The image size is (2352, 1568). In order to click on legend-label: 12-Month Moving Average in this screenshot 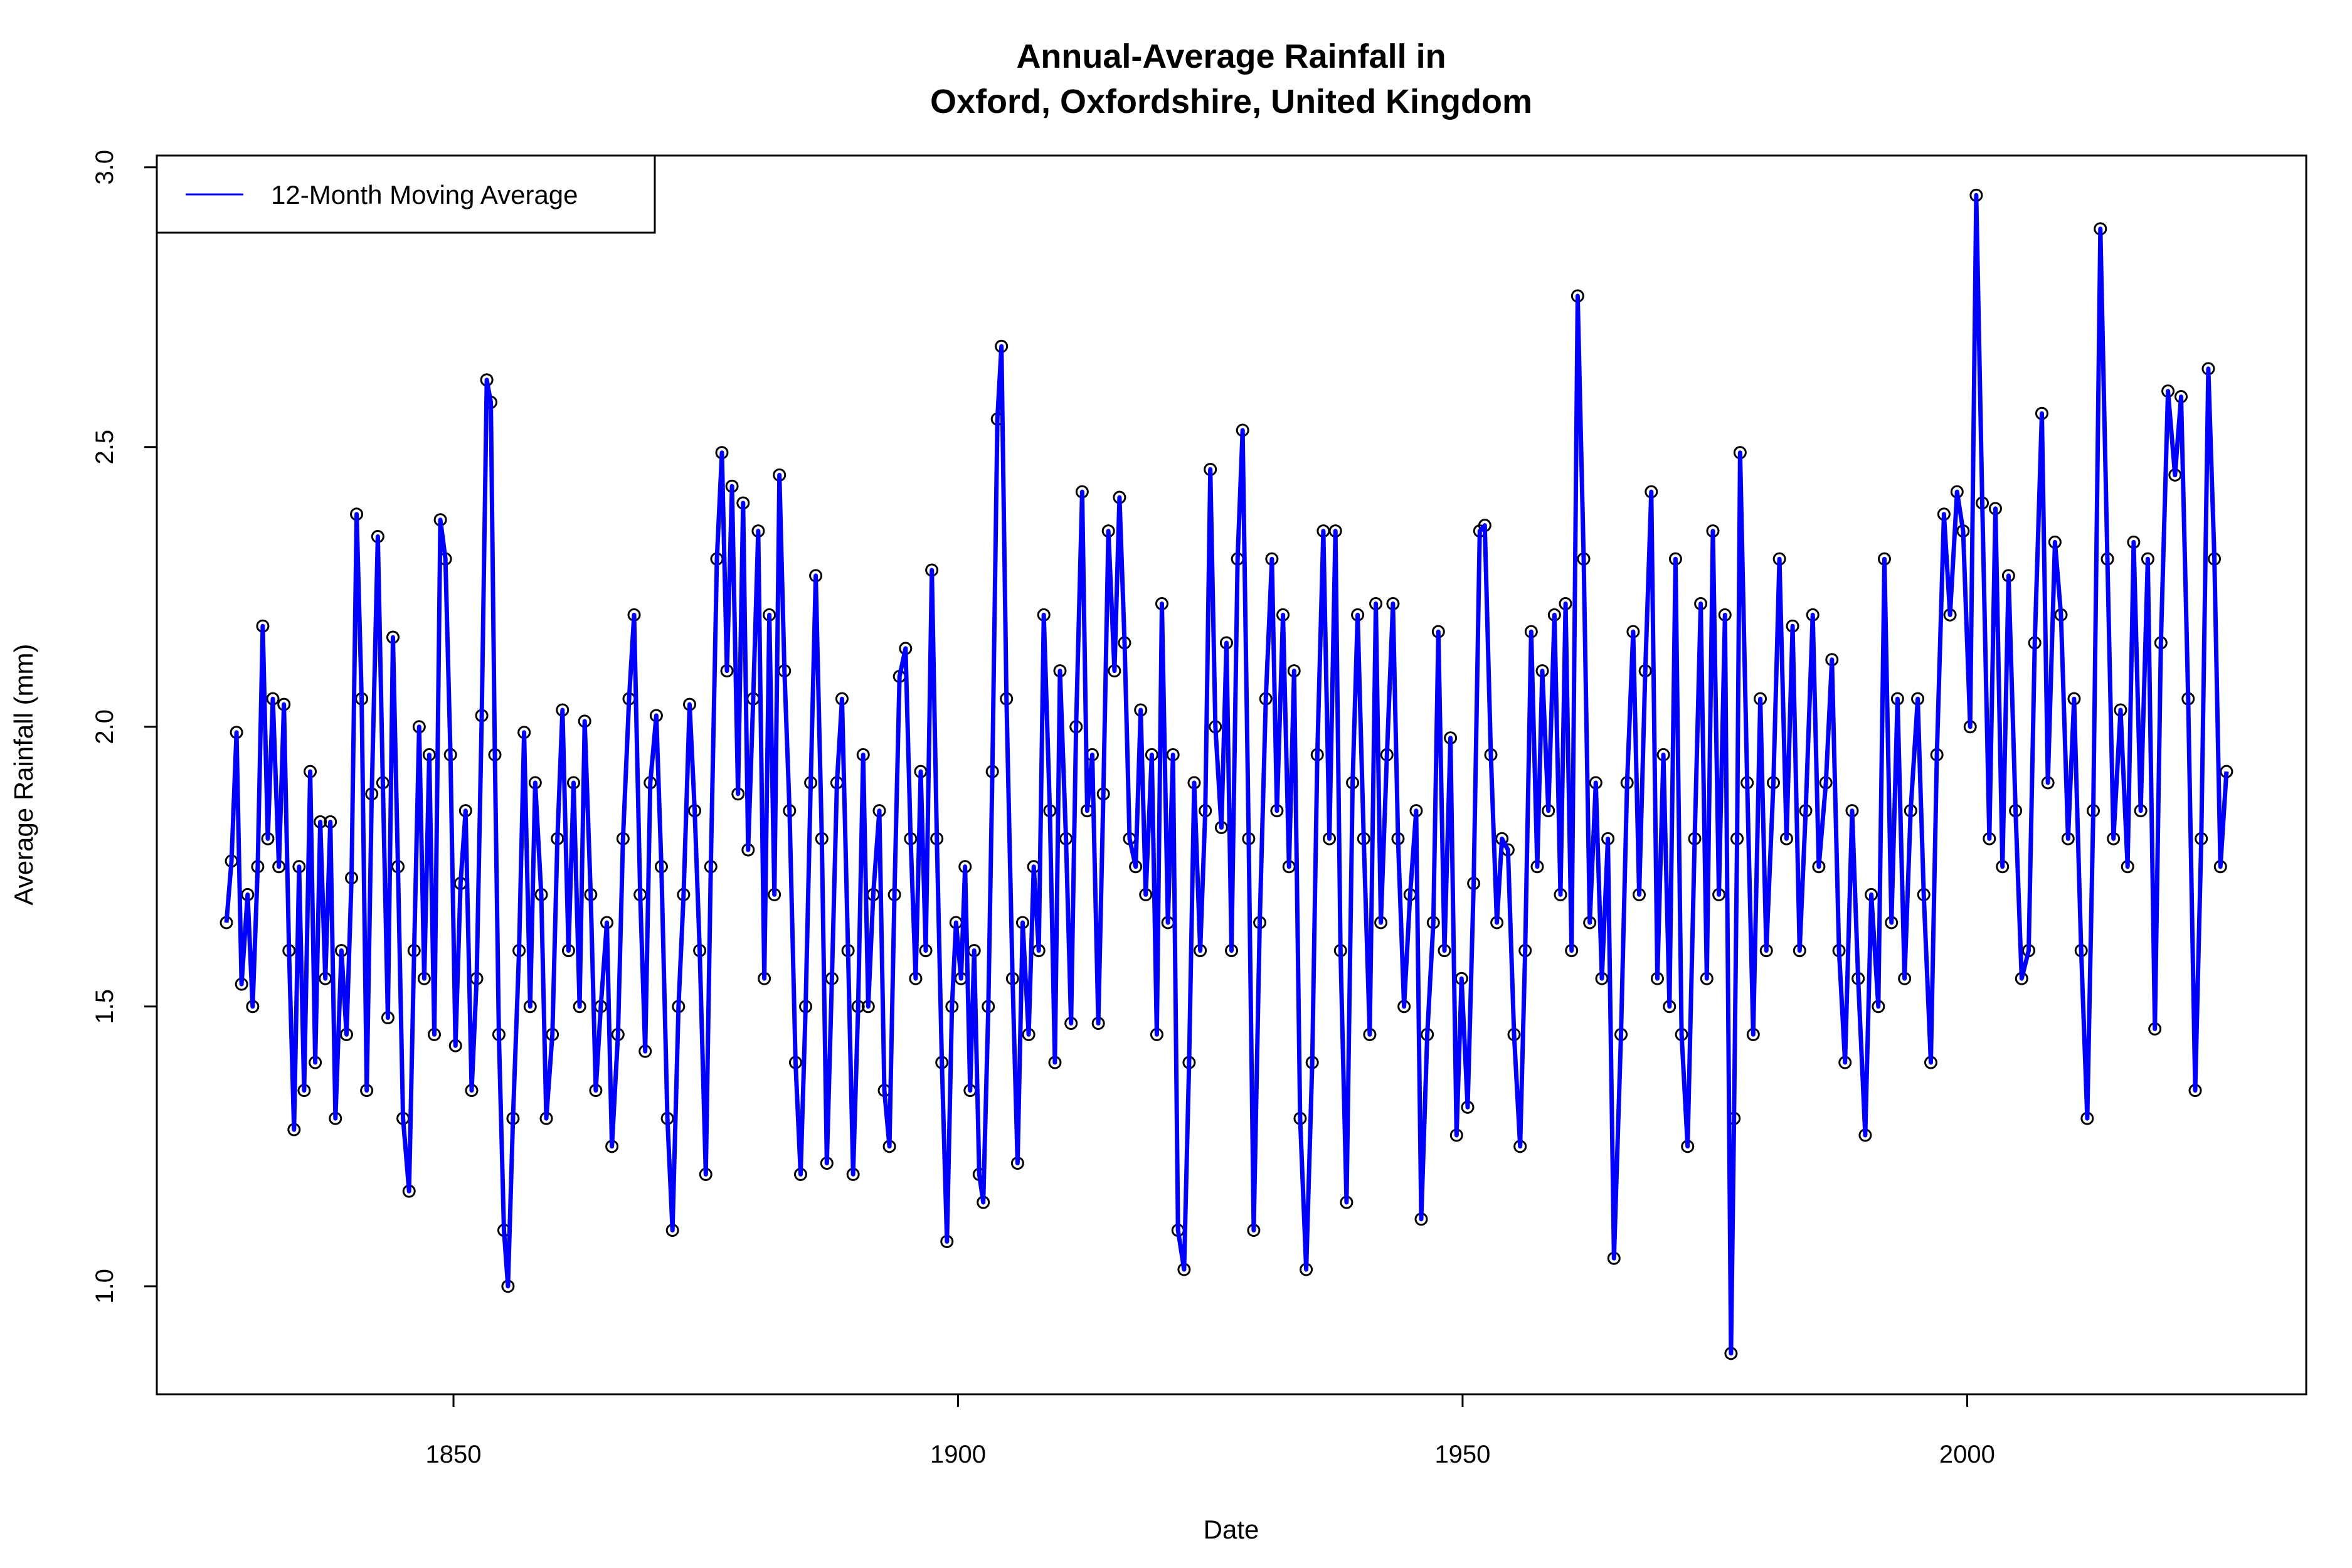, I will do `click(424, 194)`.